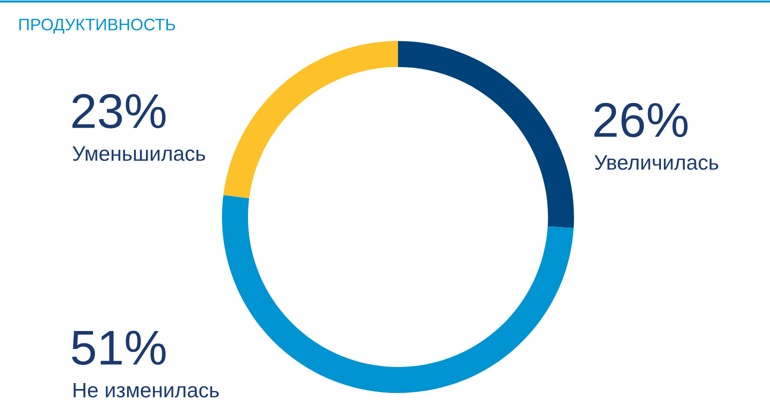 The width and height of the screenshot is (770, 408). What do you see at coordinates (119, 111) in the screenshot?
I see `data-label: 23%` at bounding box center [119, 111].